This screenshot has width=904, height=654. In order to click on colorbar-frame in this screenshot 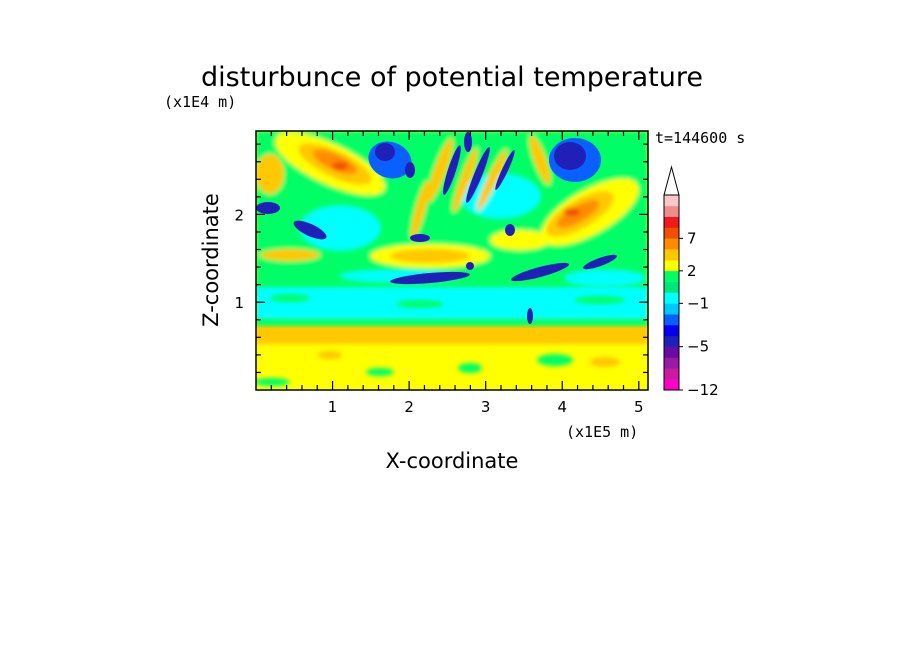, I will do `click(671, 292)`.